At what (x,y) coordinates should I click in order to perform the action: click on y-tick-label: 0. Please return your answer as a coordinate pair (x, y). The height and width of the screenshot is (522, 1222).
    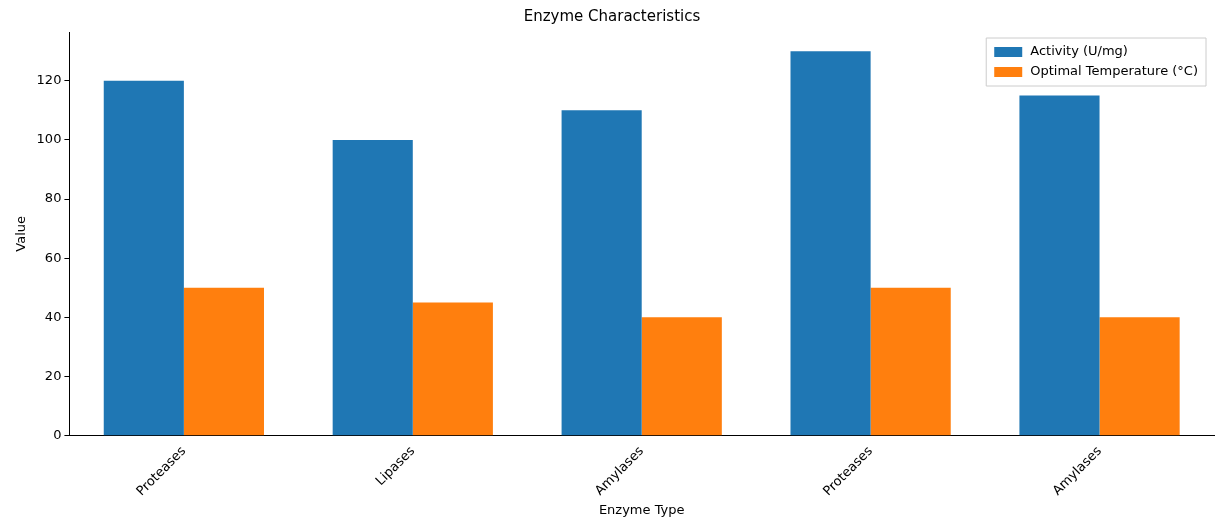
    Looking at the image, I should click on (57, 435).